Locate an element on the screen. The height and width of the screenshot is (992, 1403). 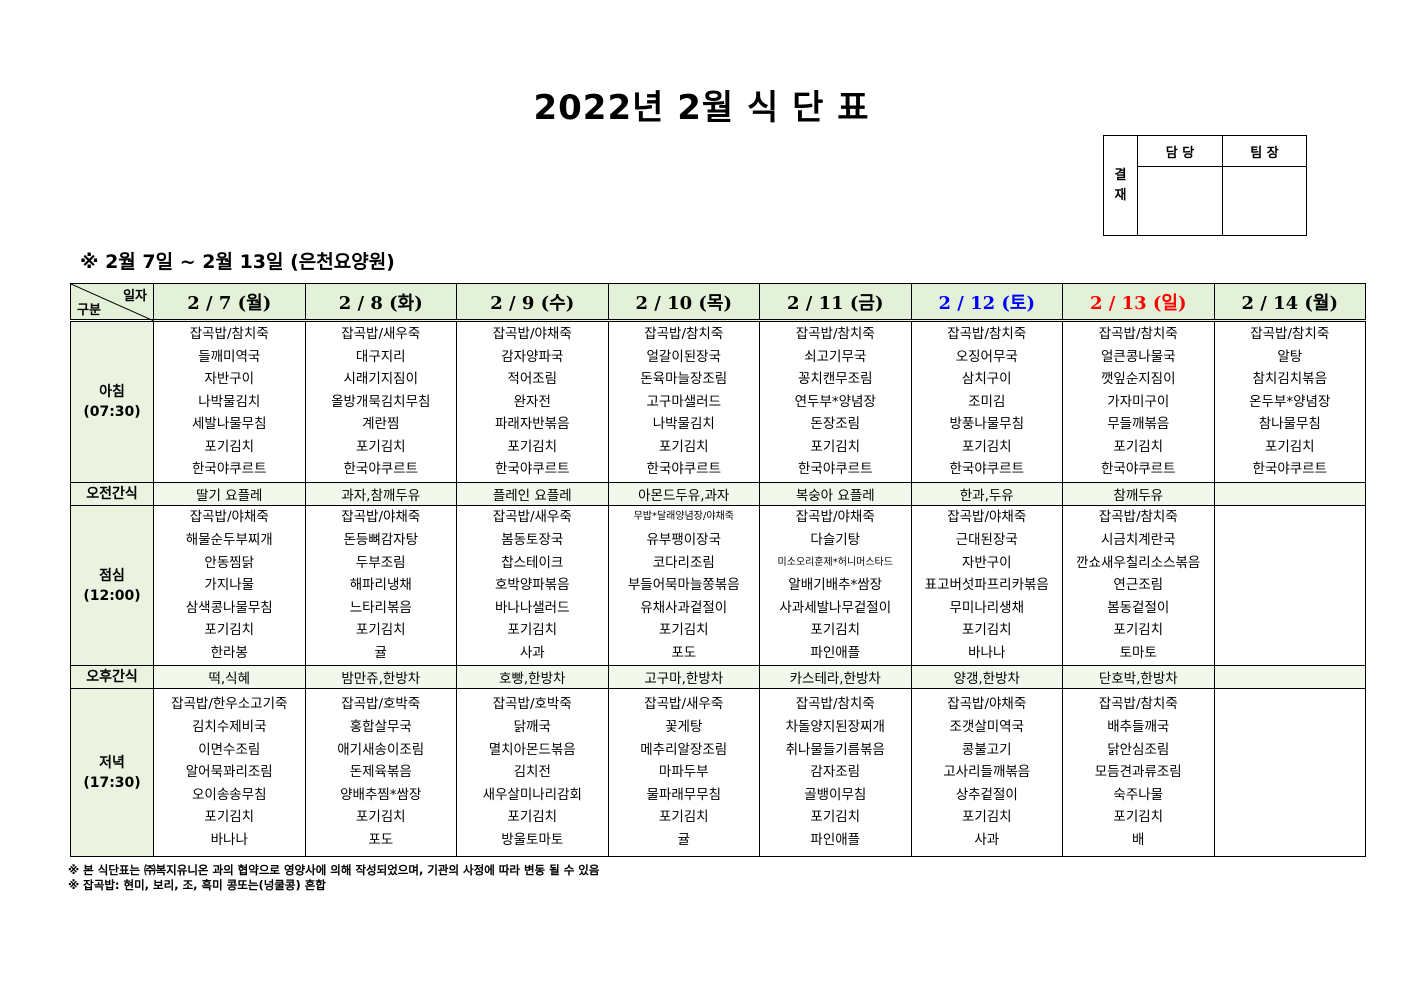
am-snack-cell: 아몬드두유,과자 is located at coordinates (683, 494).